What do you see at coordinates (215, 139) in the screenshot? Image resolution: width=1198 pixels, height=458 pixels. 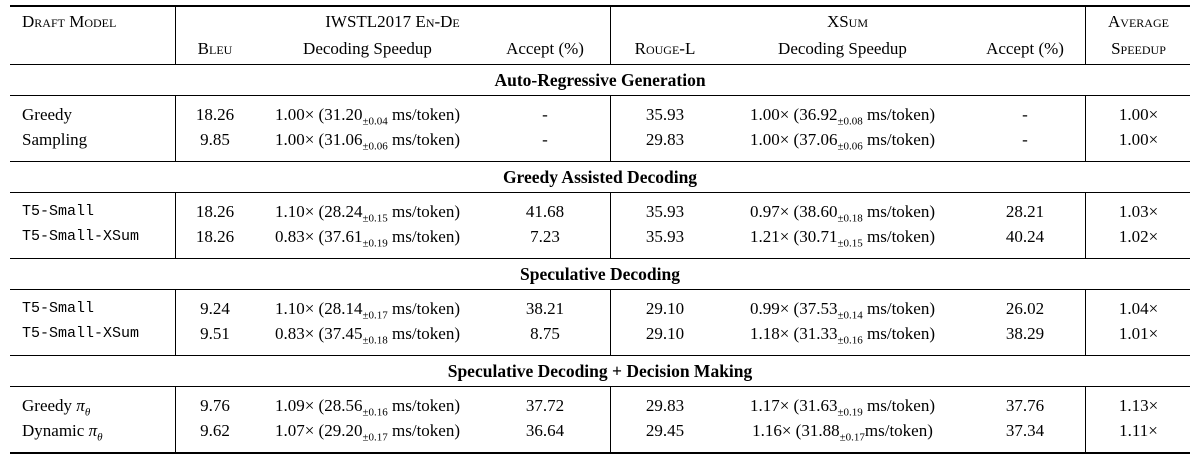 I see `bleu-value: 9.85` at bounding box center [215, 139].